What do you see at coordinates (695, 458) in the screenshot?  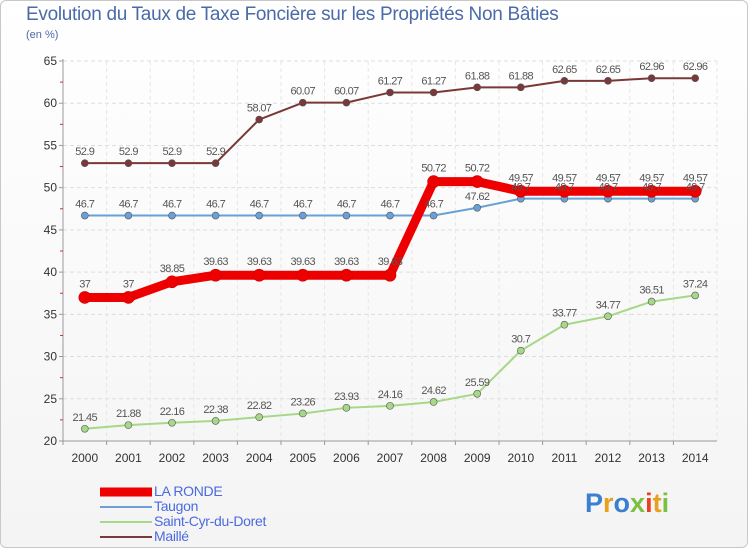 I see `x-tick-label: 2014` at bounding box center [695, 458].